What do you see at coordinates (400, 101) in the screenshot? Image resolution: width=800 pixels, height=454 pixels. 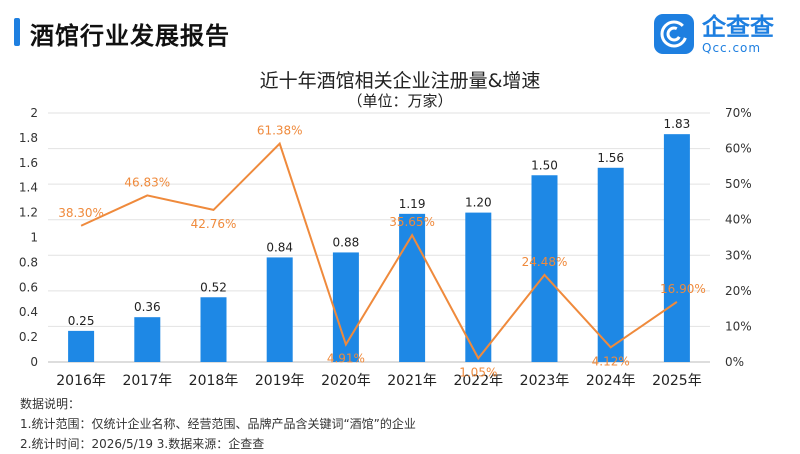 I see `chart-subtitle: （单位：万家）` at bounding box center [400, 101].